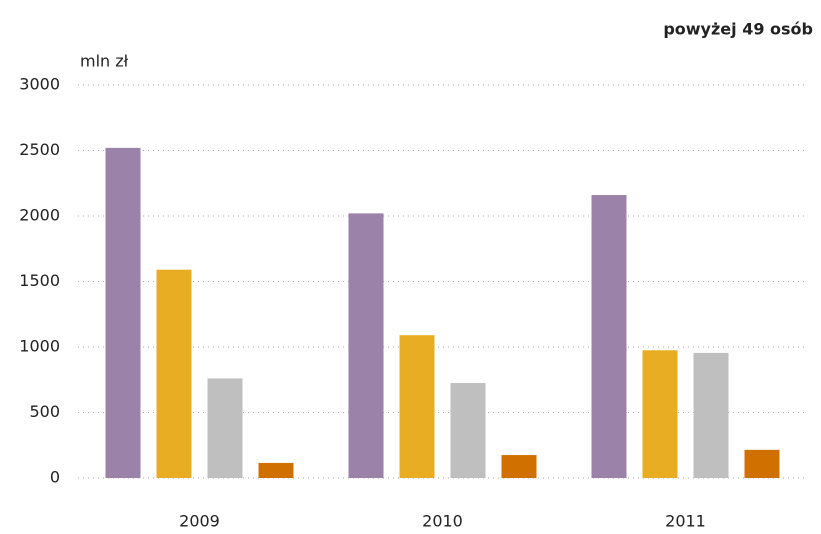 This screenshot has height=534, width=821. I want to click on y-tick-label: 1500, so click(39, 280).